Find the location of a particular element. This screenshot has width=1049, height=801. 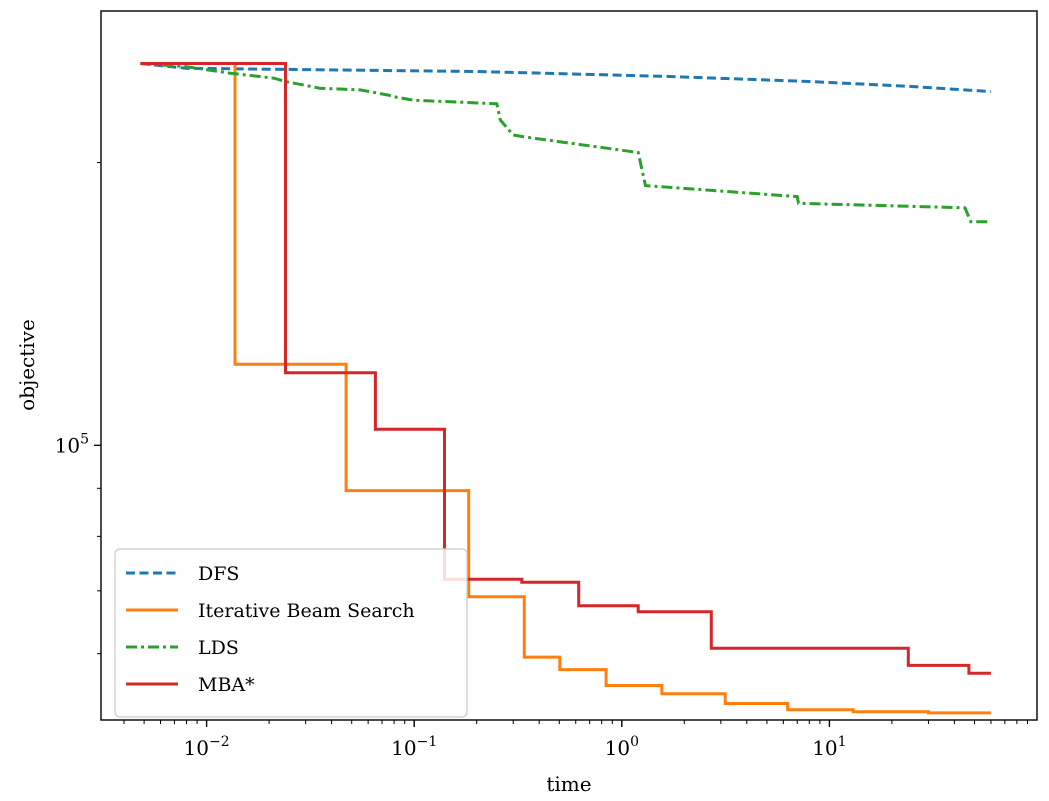

legend-entry-label: MBA* is located at coordinates (226, 685).